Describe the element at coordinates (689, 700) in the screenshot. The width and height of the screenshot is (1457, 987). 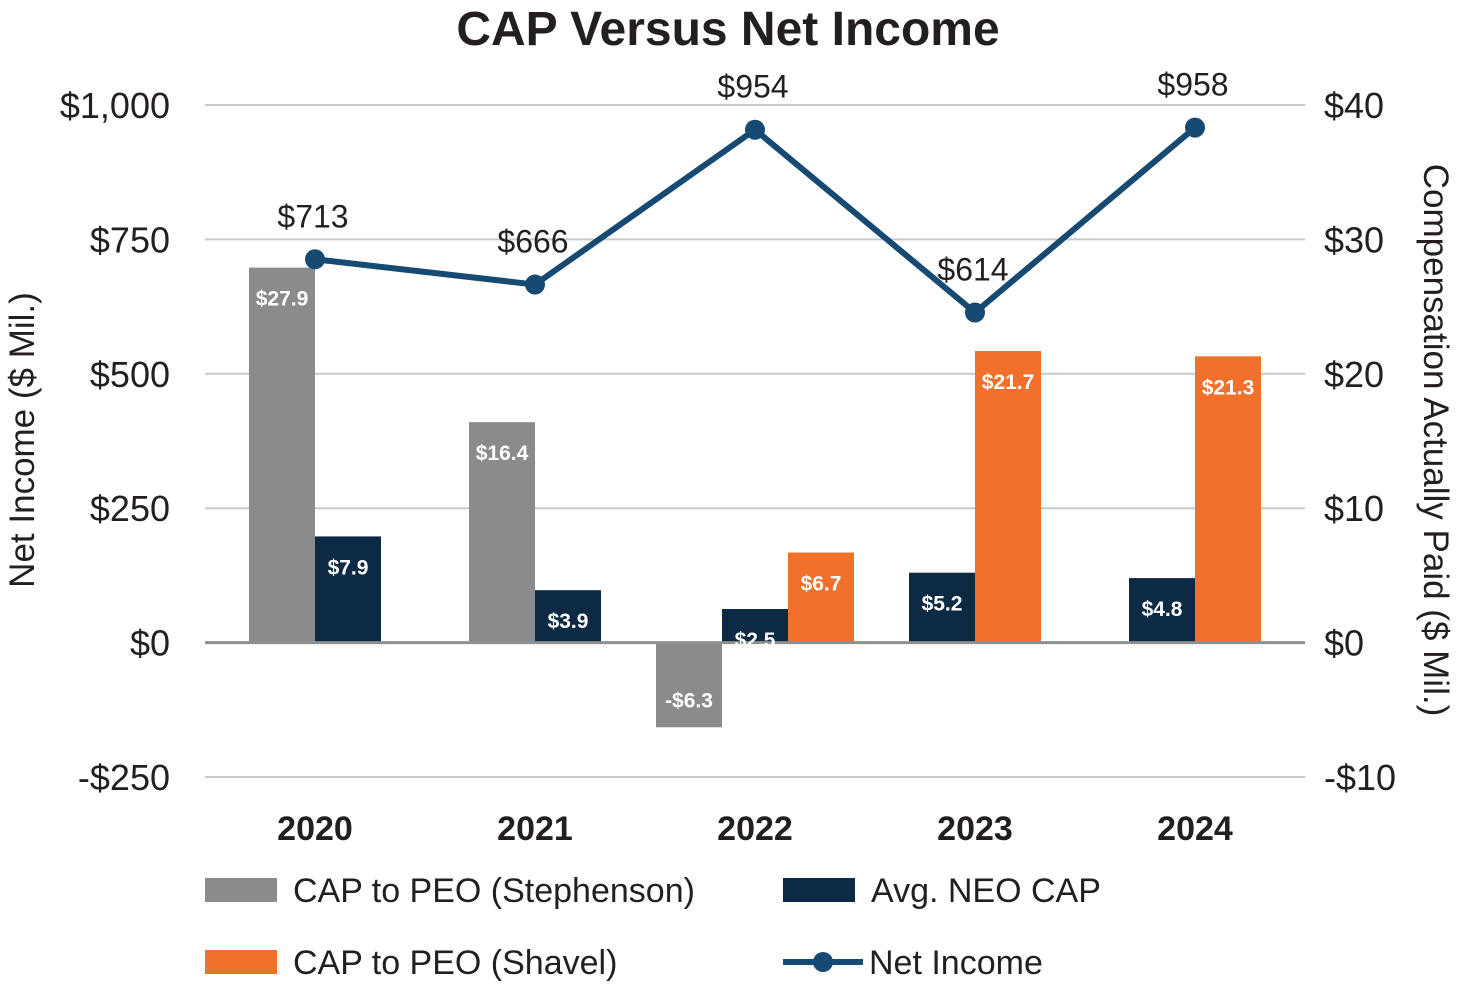
I see `bar-value-label: -$6.3` at that location.